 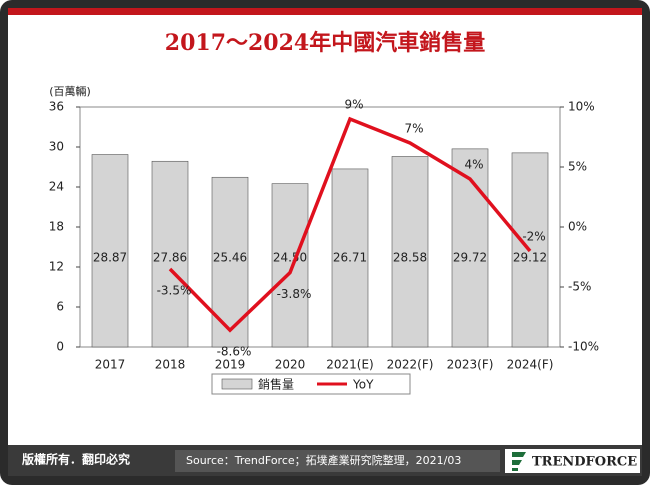 I want to click on line-value-label: -3.5%, so click(x=174, y=291).